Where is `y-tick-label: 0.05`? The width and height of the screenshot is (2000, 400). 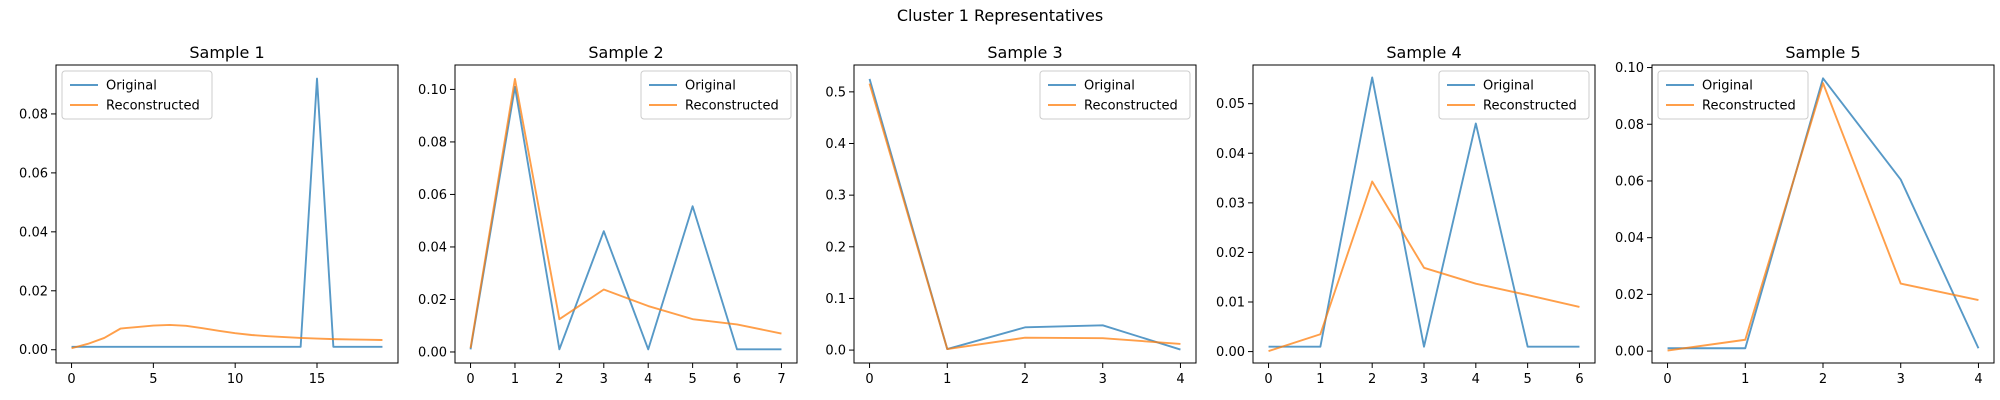
y-tick-label: 0.05 is located at coordinates (1230, 104).